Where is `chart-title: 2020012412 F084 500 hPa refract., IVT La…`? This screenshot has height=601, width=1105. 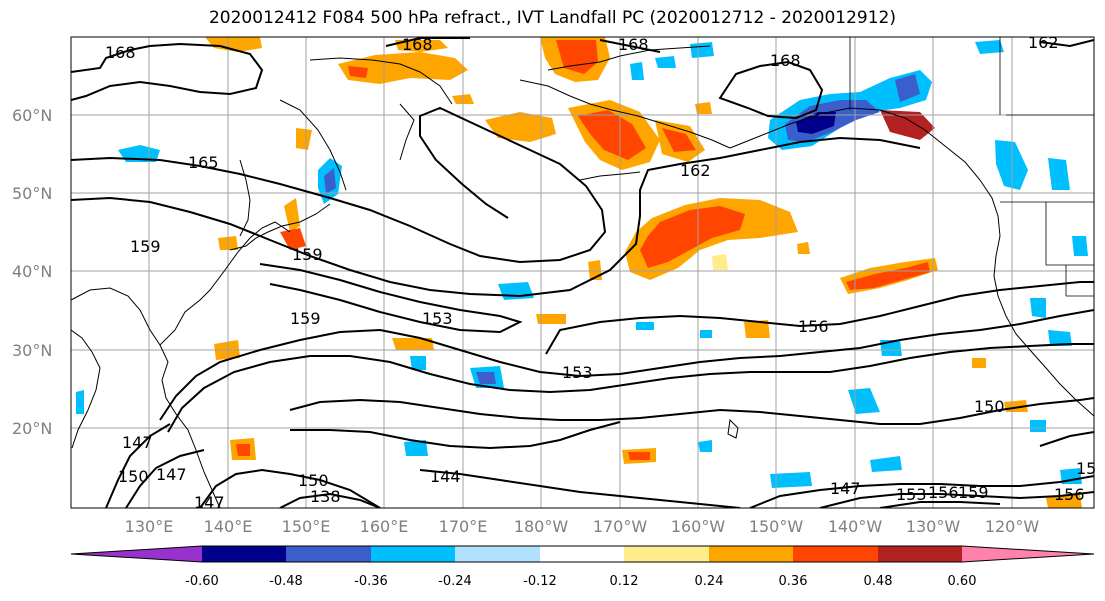
chart-title: 2020012412 F084 500 hPa refract., IVT La… is located at coordinates (552, 18).